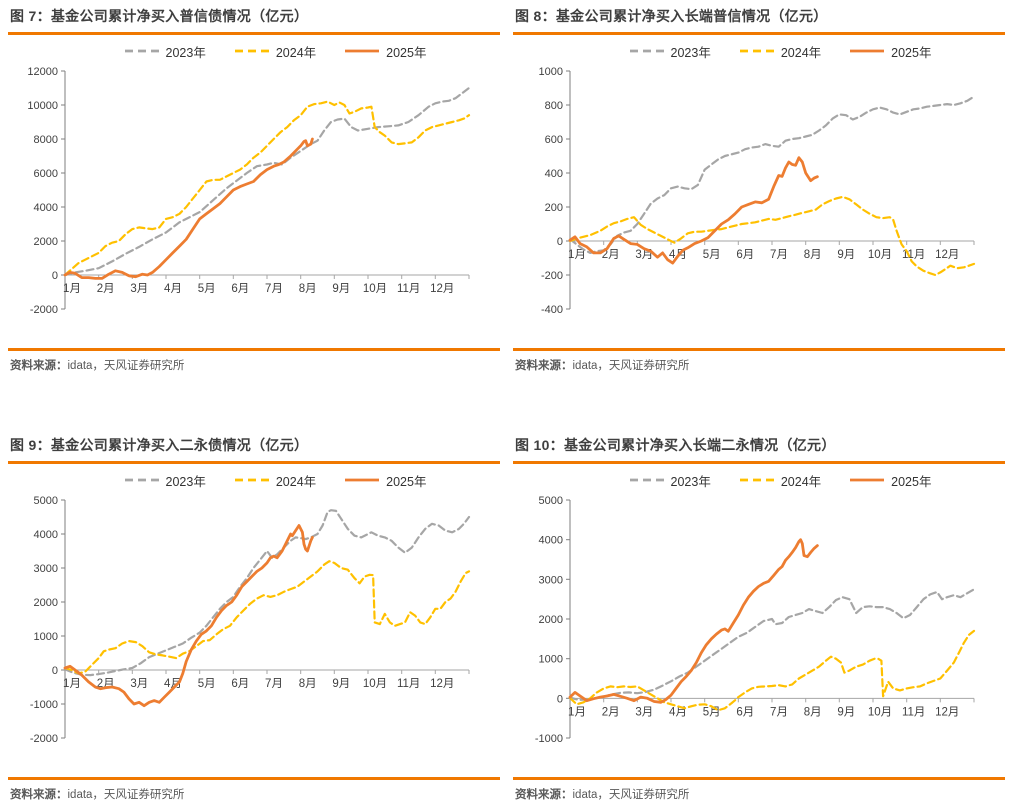 The width and height of the screenshot is (1011, 807). I want to click on y-tick-label: 3000, so click(46, 569).